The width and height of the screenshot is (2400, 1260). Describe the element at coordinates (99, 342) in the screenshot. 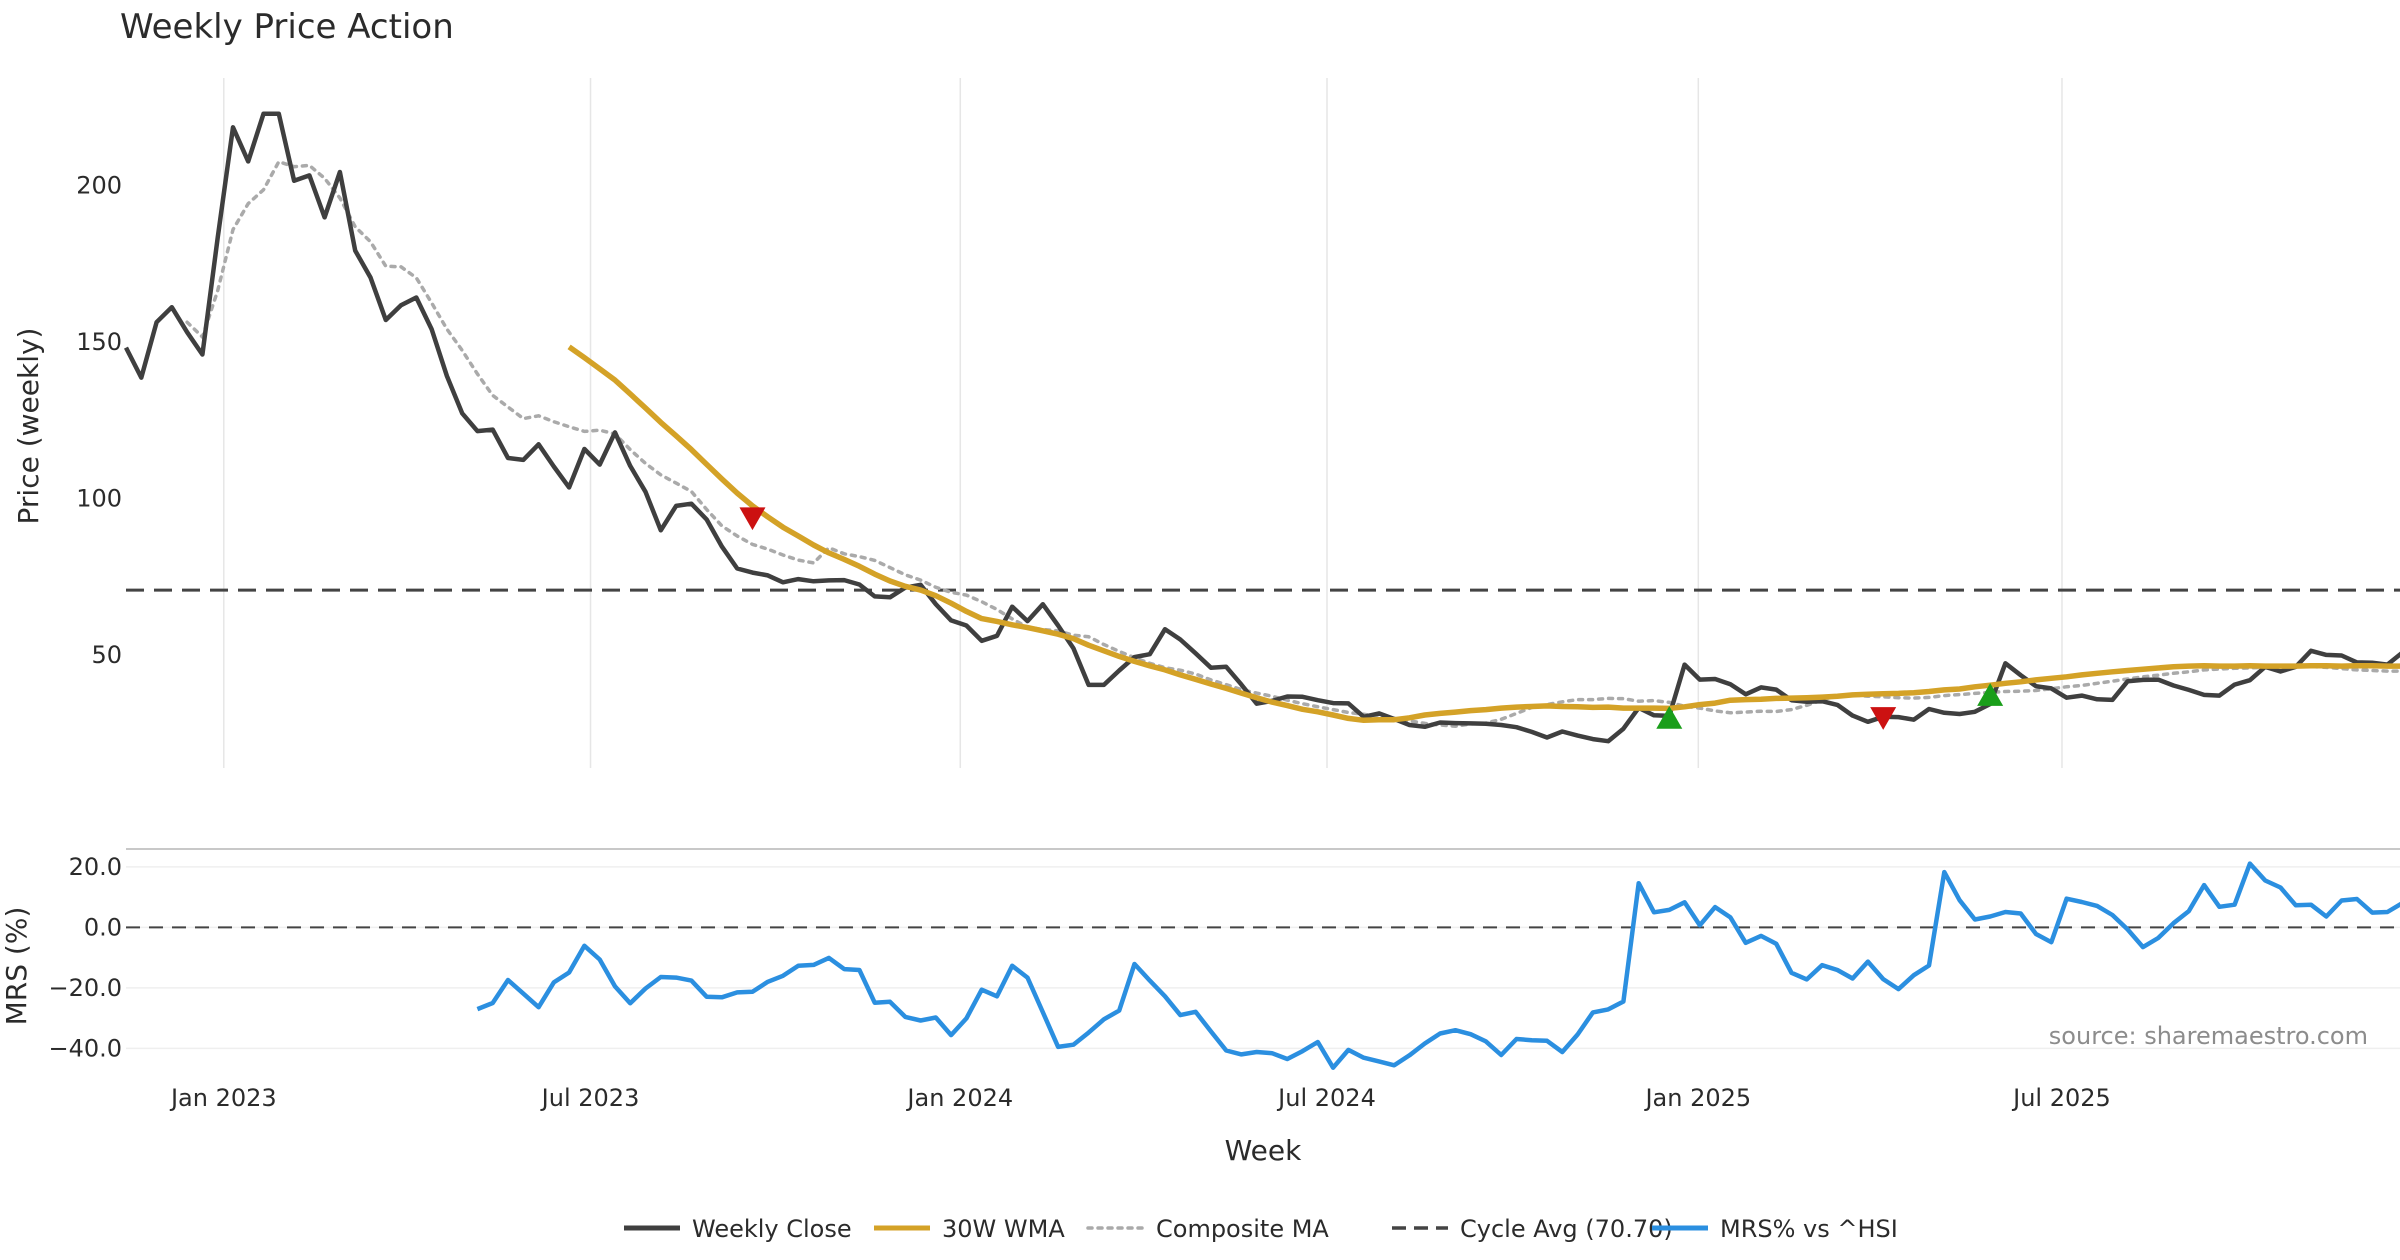

I see `price-y-tick-label: 150` at that location.